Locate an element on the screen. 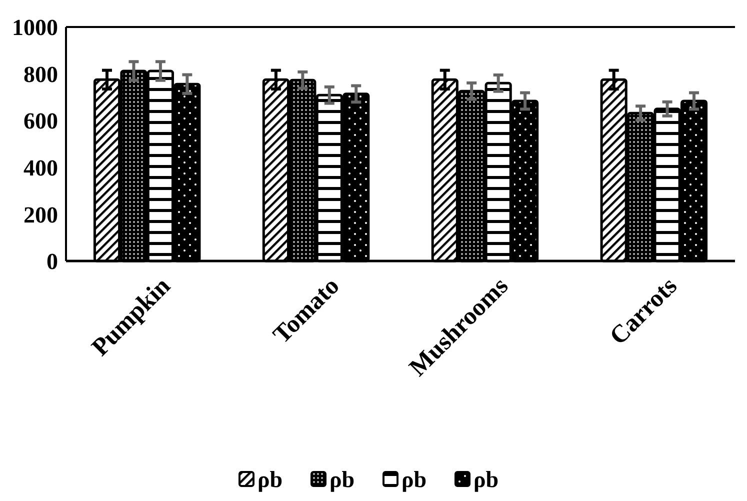  y-tick-label: 0 is located at coordinates (52, 261).